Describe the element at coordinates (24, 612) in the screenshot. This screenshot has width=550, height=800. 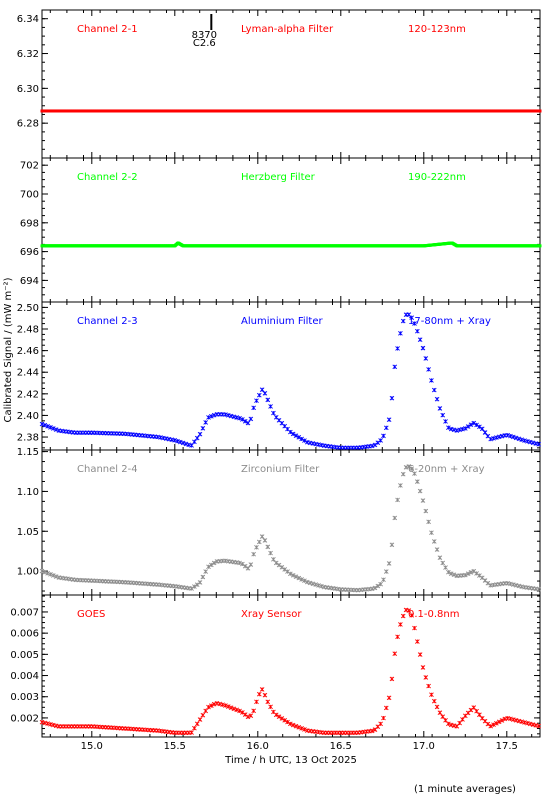
I see `y-tick-label: 0.007` at that location.